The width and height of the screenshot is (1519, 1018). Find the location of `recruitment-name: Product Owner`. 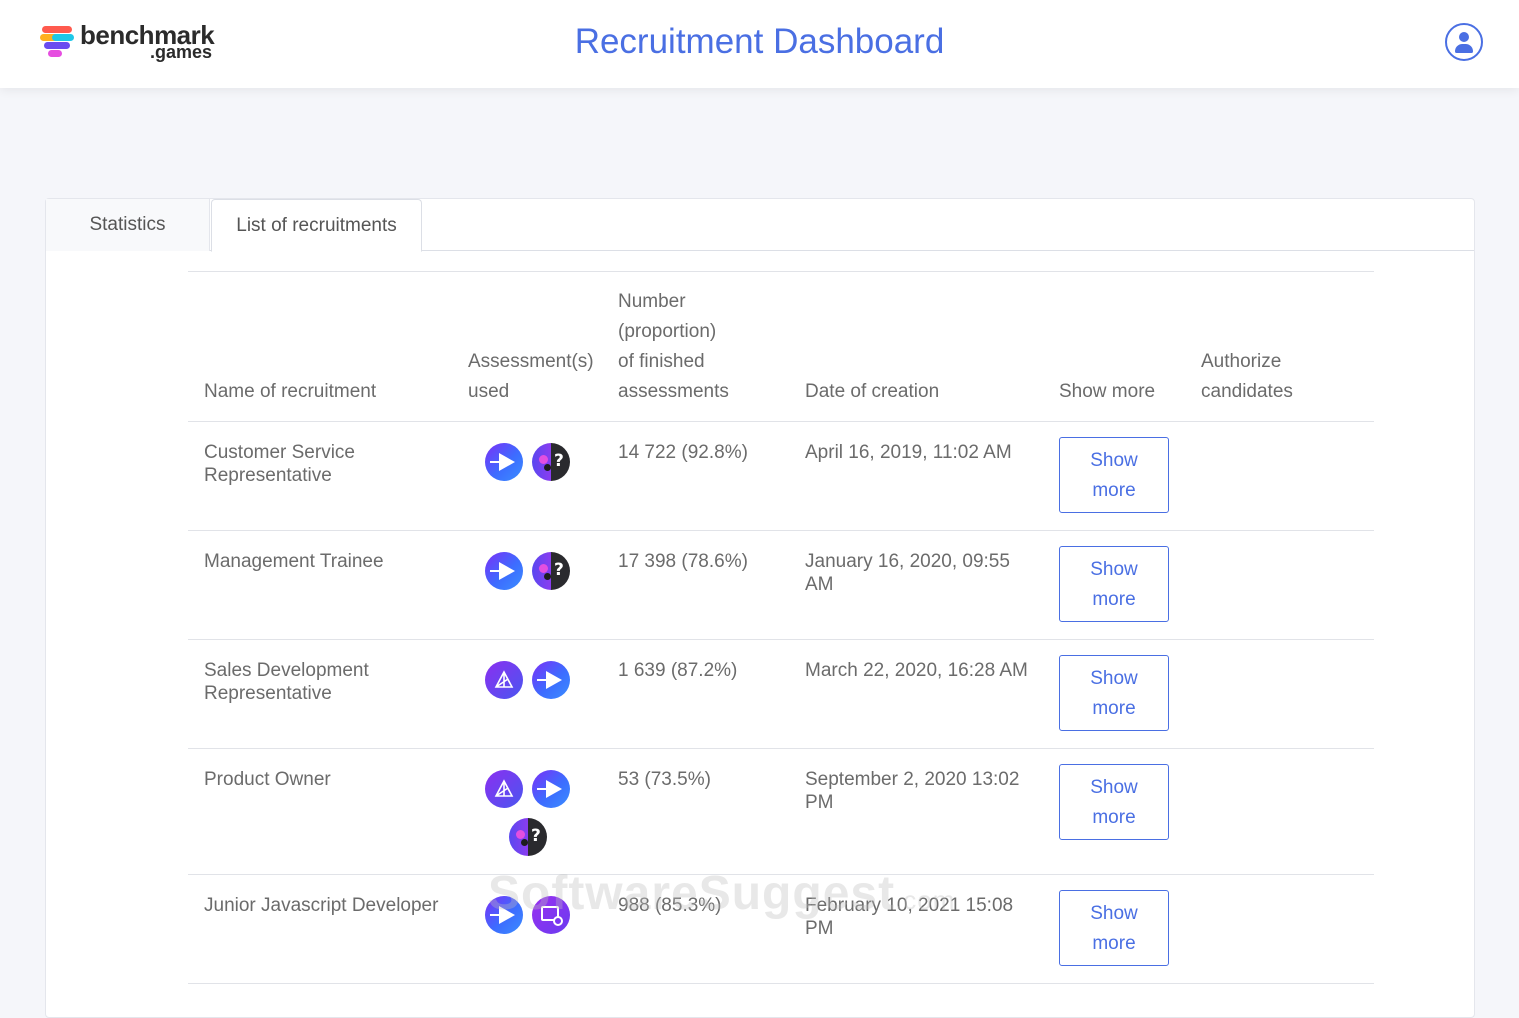

recruitment-name: Product Owner is located at coordinates (267, 779).